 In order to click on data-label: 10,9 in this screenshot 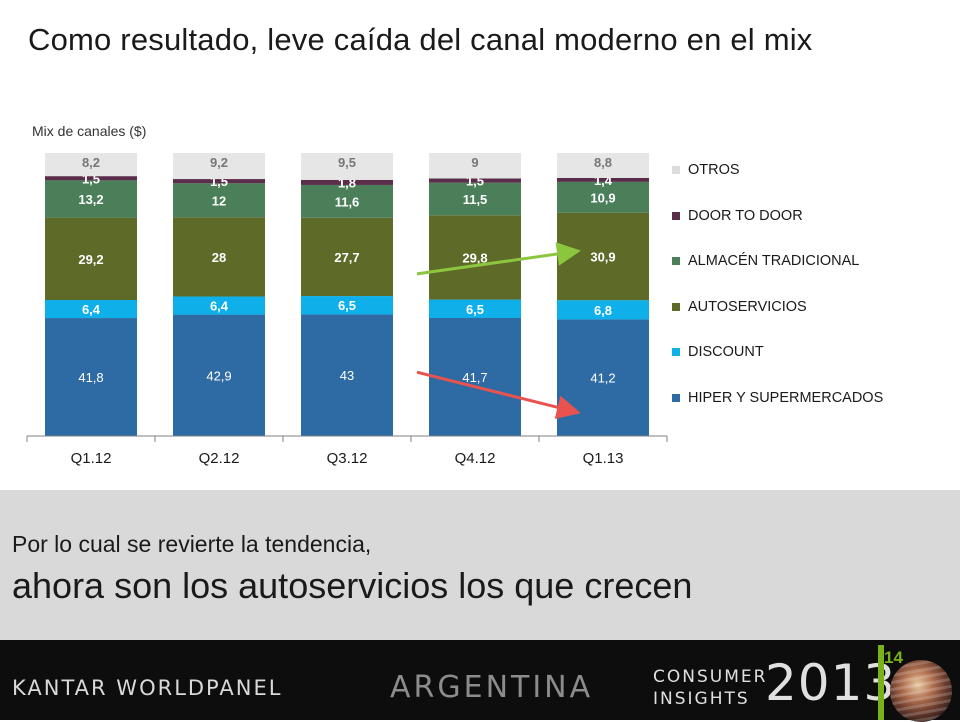, I will do `click(602, 197)`.